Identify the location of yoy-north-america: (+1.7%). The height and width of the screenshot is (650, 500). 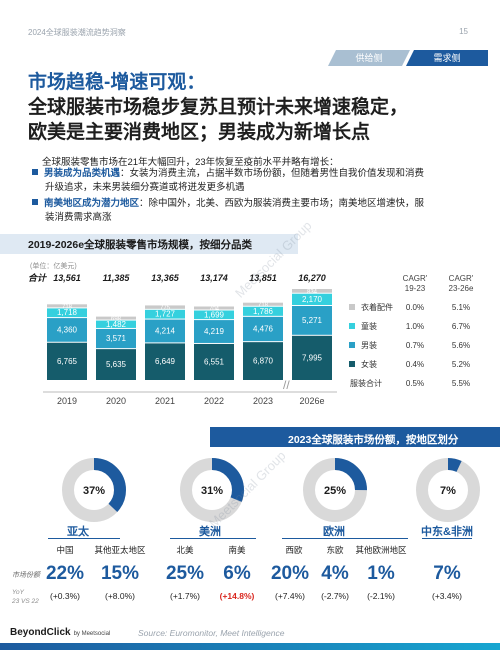
(185, 596).